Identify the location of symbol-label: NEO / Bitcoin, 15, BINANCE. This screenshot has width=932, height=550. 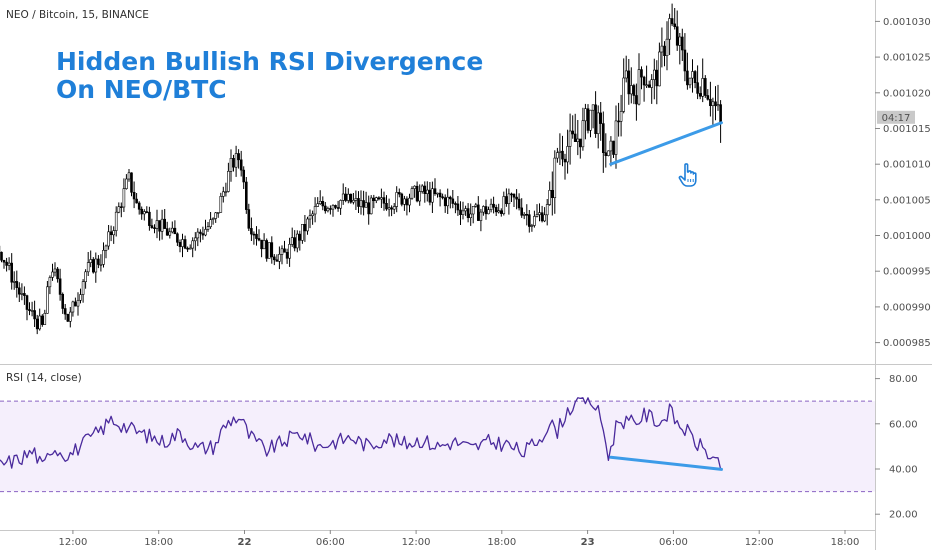
(77, 15).